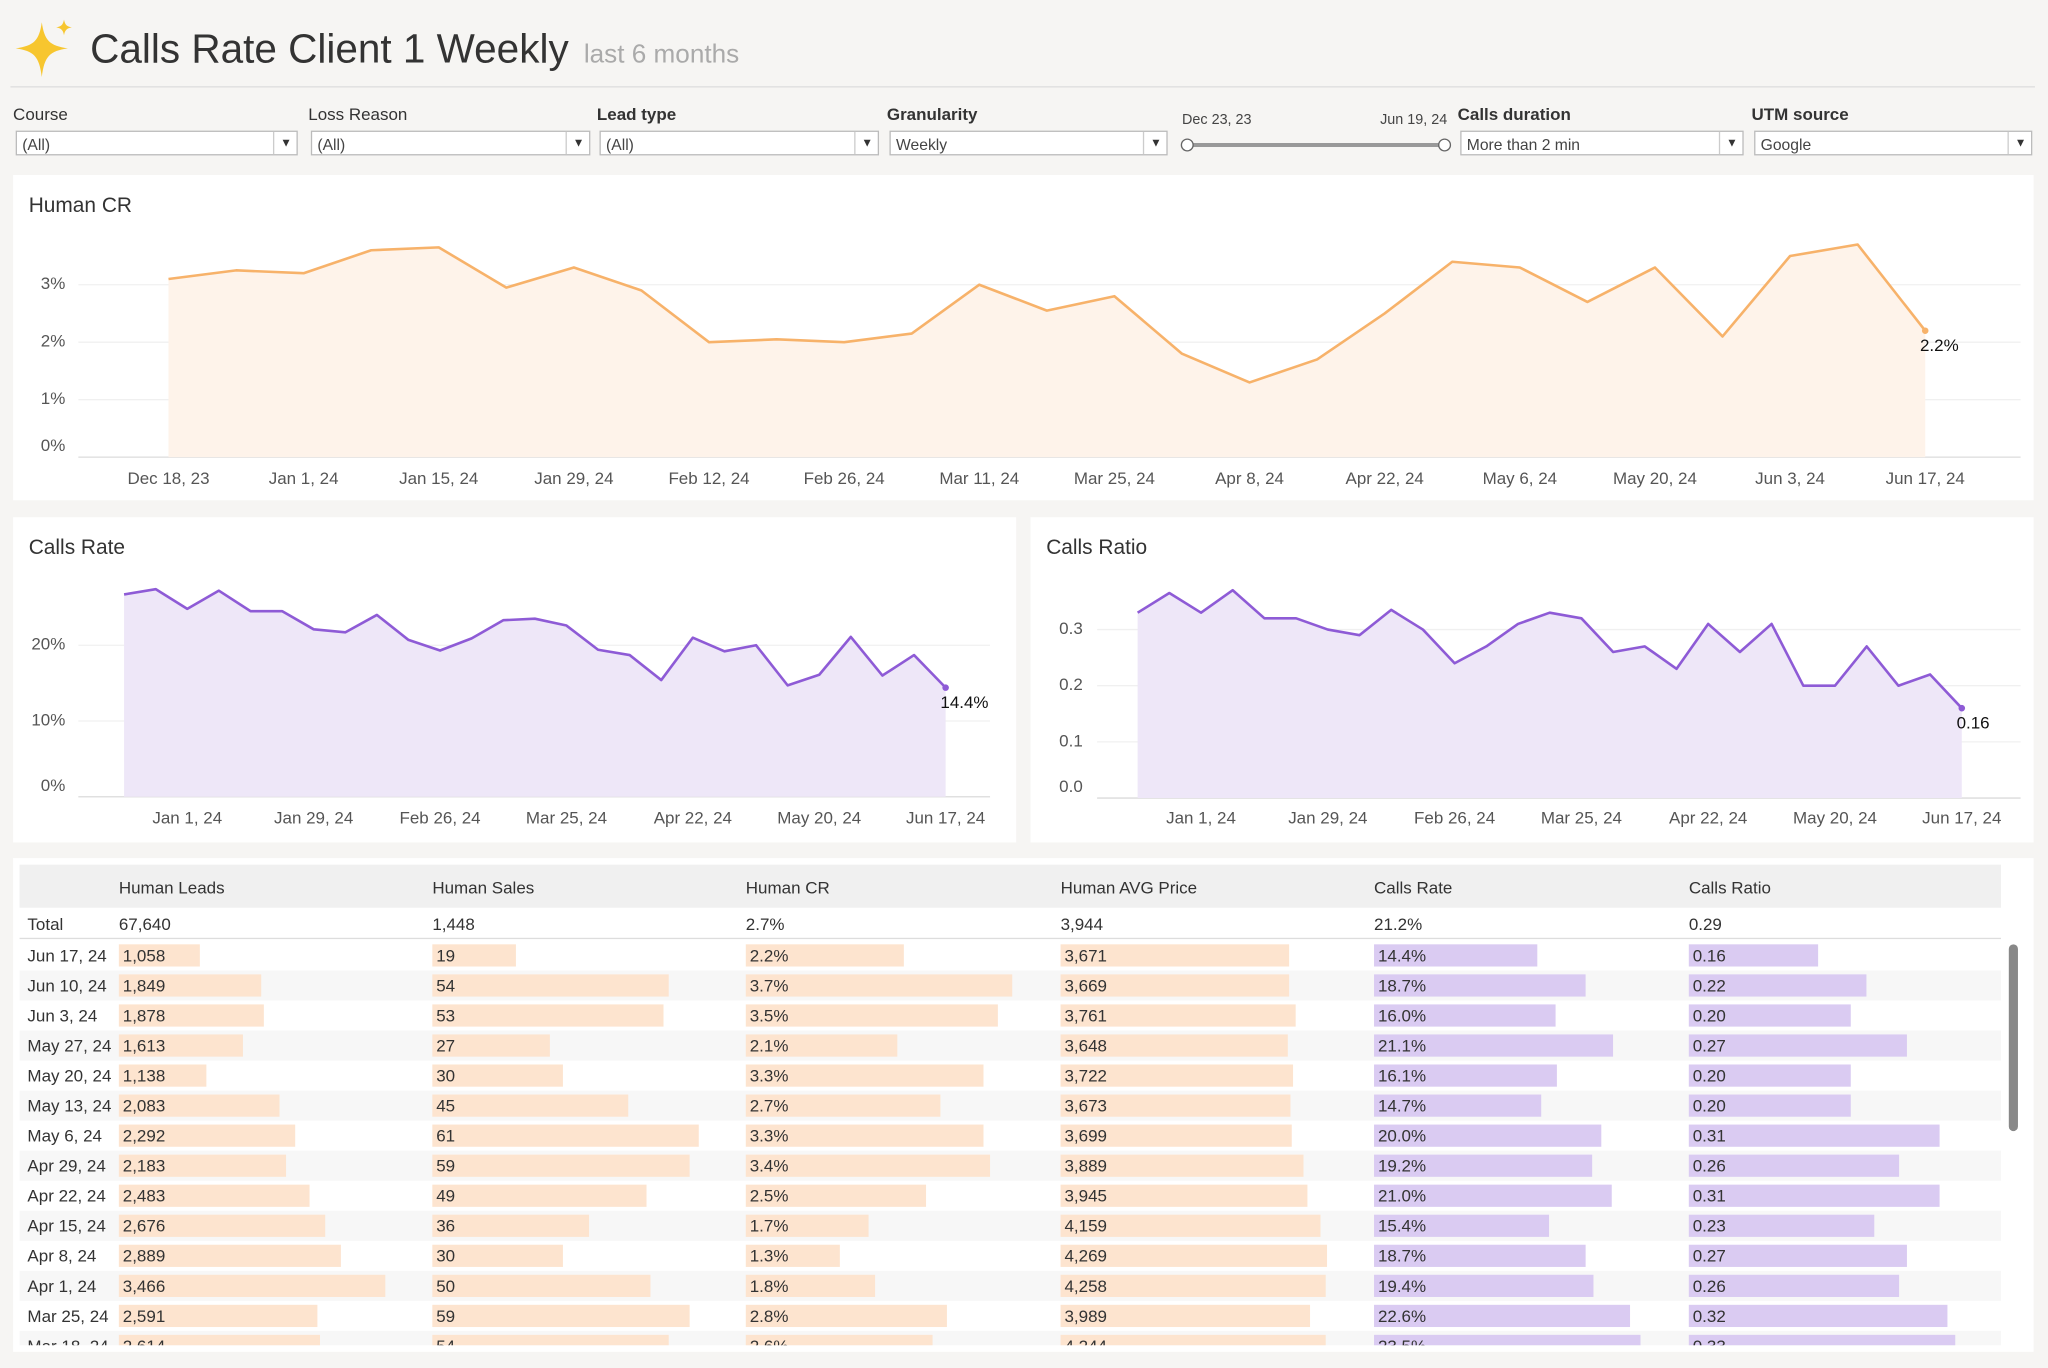 The width and height of the screenshot is (2048, 1368). What do you see at coordinates (769, 1316) in the screenshot?
I see `cell-value: 2.8%` at bounding box center [769, 1316].